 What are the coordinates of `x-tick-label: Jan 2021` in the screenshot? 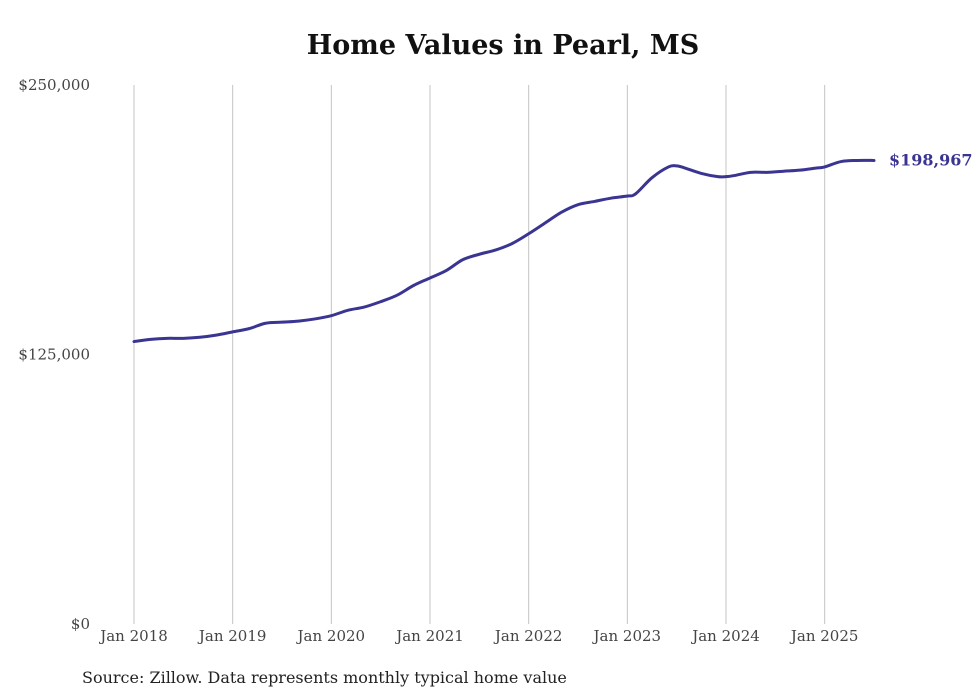 It's located at (429, 636).